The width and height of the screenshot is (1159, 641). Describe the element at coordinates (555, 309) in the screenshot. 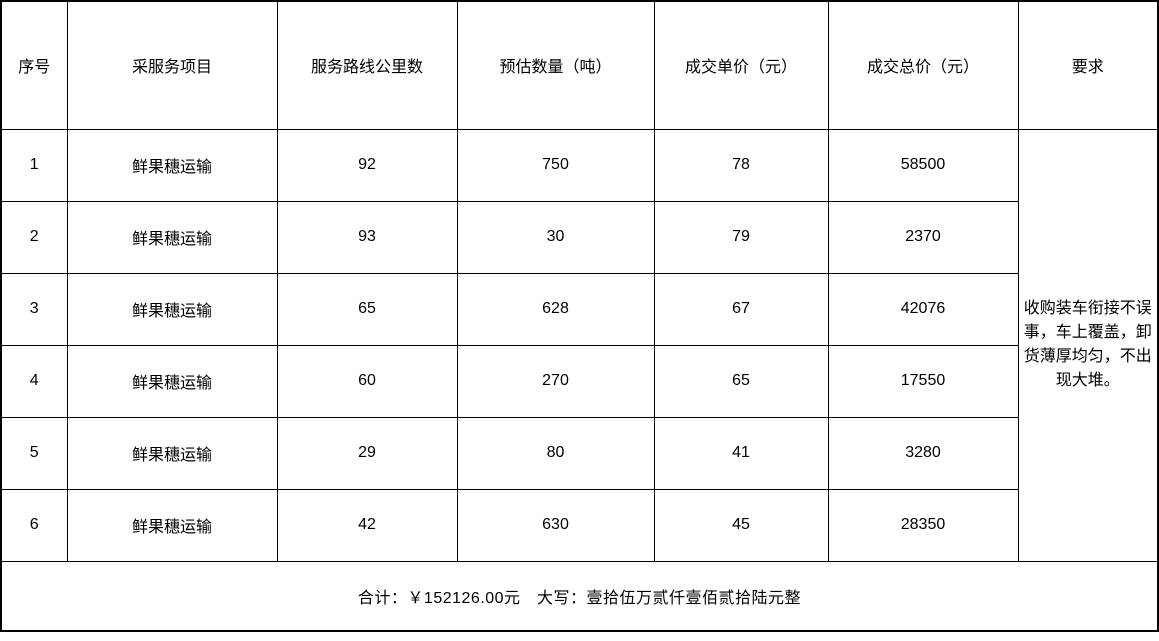

I see `cell-qty: 628` at that location.